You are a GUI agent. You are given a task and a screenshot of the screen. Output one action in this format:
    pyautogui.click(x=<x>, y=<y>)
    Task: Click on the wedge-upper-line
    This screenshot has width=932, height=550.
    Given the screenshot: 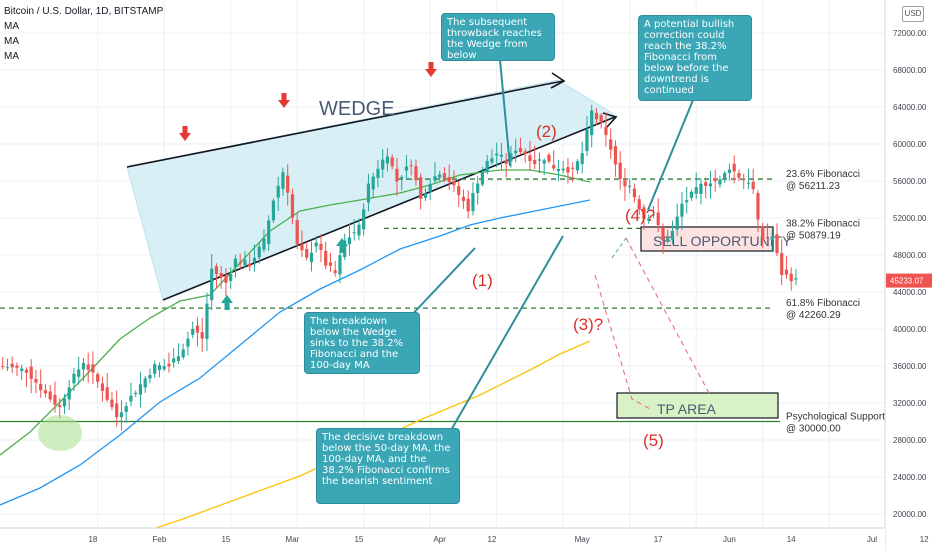 What is the action you would take?
    pyautogui.click(x=345, y=124)
    